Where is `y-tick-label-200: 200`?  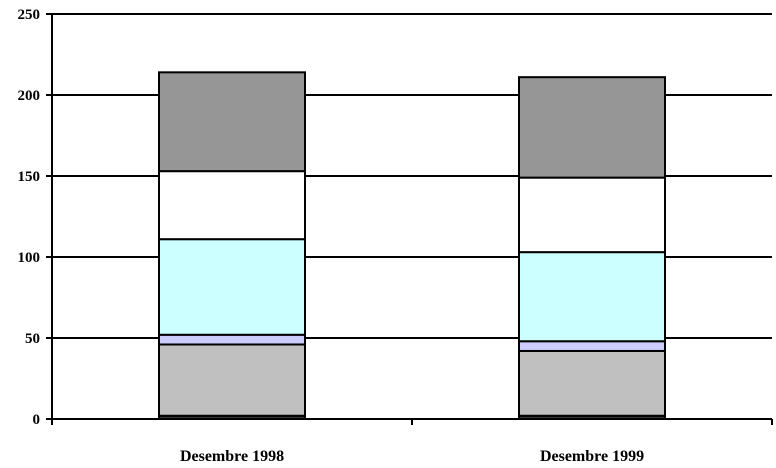 y-tick-label-200: 200 is located at coordinates (29, 96).